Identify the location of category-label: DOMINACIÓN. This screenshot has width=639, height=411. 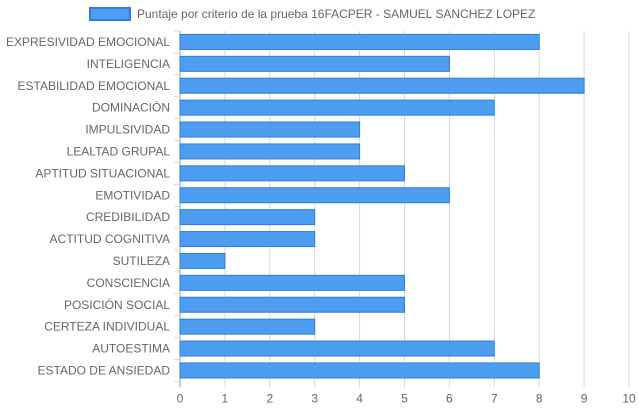
(131, 107).